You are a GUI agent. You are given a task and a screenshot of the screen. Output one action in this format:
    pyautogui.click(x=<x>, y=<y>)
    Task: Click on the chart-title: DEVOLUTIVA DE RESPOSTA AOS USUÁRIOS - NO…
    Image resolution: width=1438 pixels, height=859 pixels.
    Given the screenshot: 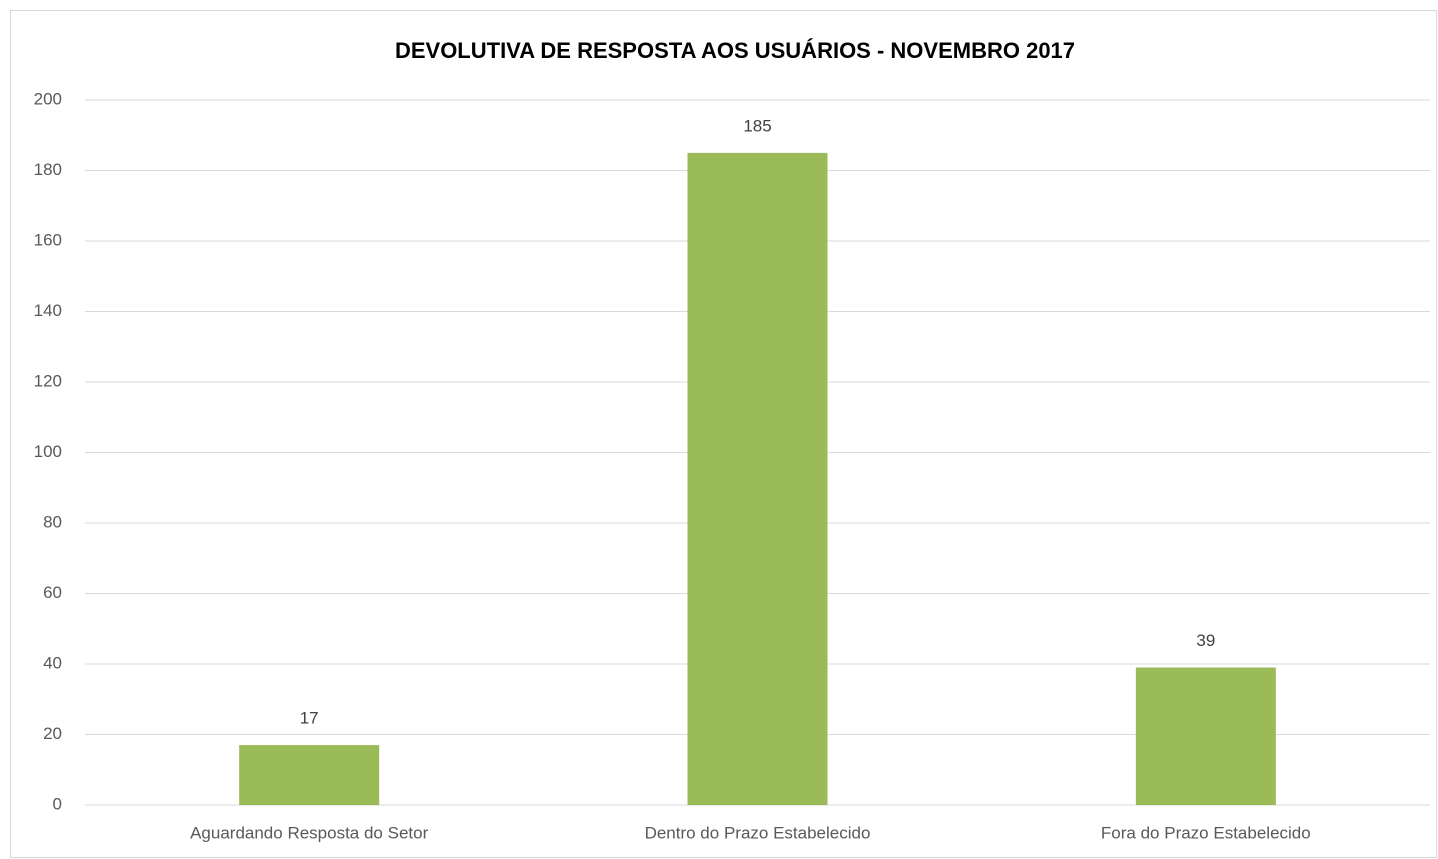 What is the action you would take?
    pyautogui.click(x=735, y=50)
    